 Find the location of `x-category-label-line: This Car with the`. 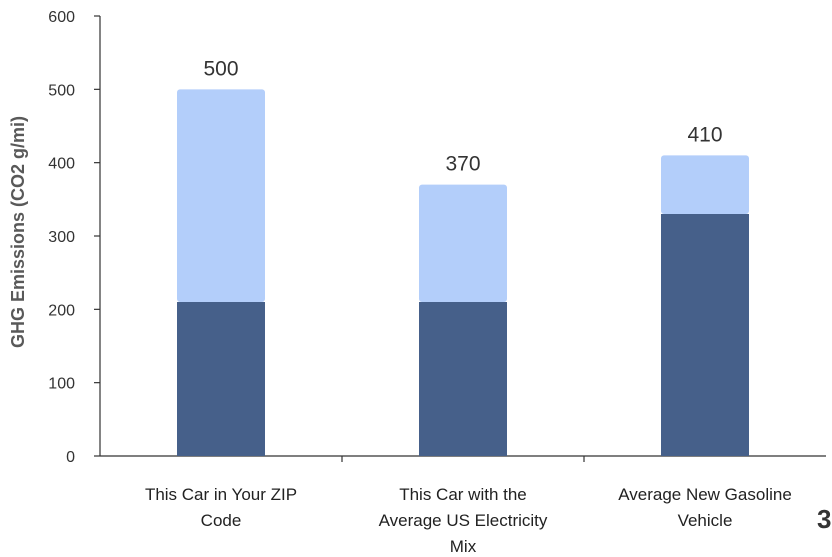

x-category-label-line: This Car with the is located at coordinates (463, 494).